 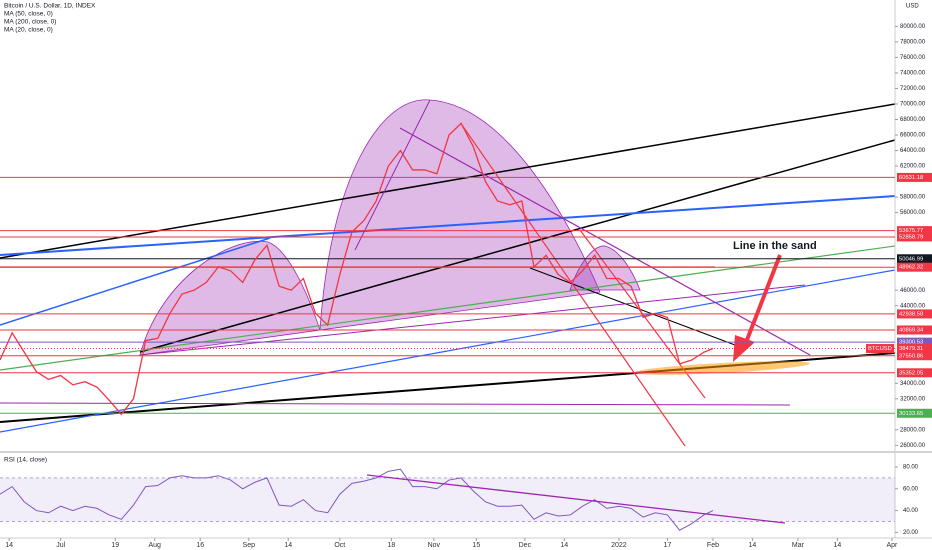 What do you see at coordinates (911, 231) in the screenshot?
I see `level-label: 53675.77` at bounding box center [911, 231].